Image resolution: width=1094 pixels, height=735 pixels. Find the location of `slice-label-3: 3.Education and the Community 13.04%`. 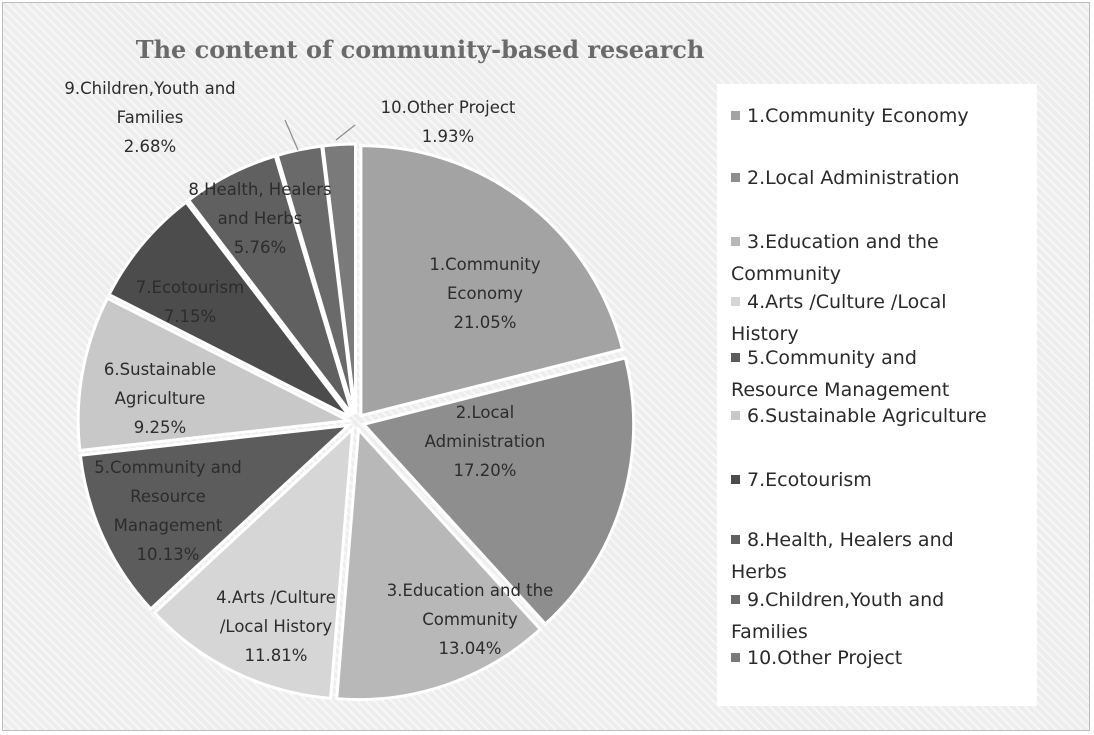

slice-label-3: 3.Education and the Community 13.04% is located at coordinates (470, 619).